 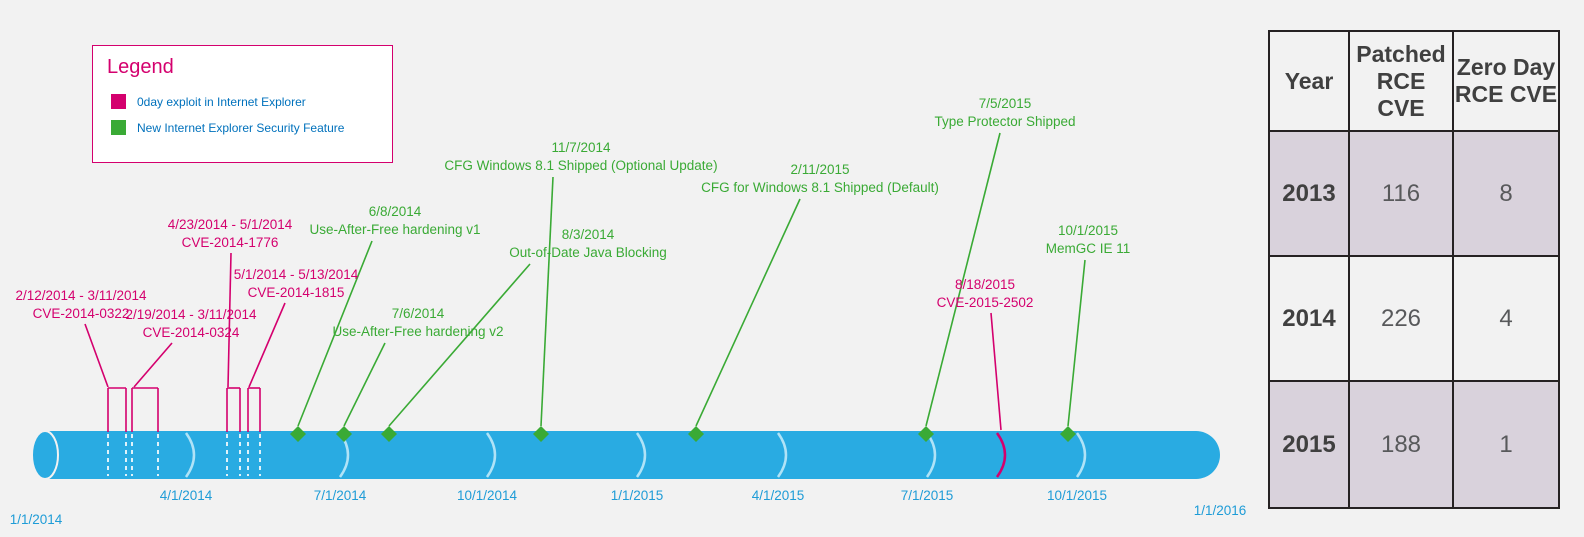 I want to click on exploit-cve: CVE-2014-0324, so click(x=191, y=332).